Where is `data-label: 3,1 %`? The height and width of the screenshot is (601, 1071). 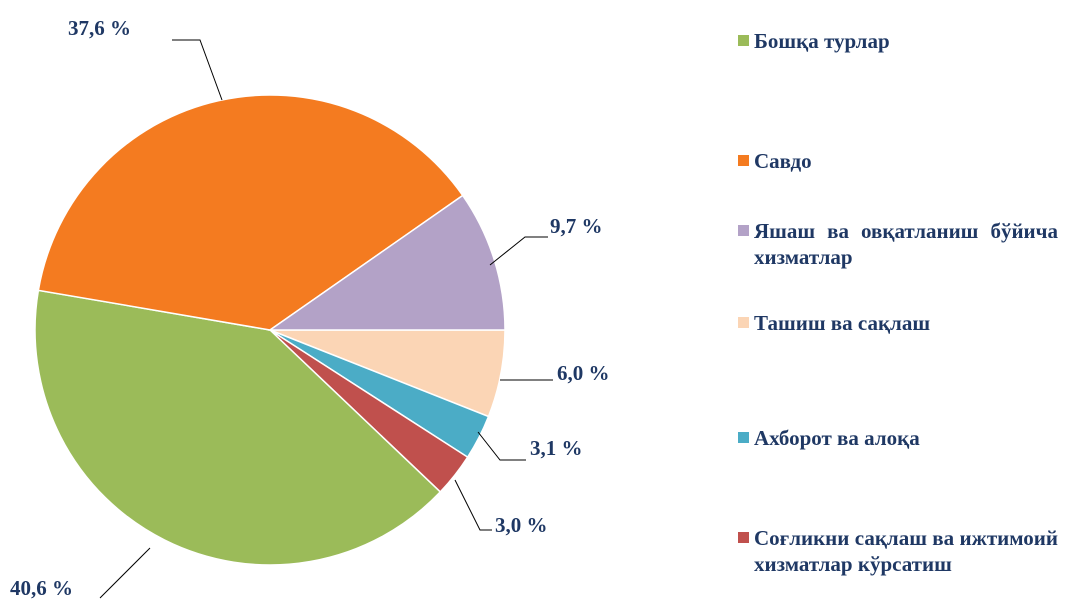 data-label: 3,1 % is located at coordinates (556, 448).